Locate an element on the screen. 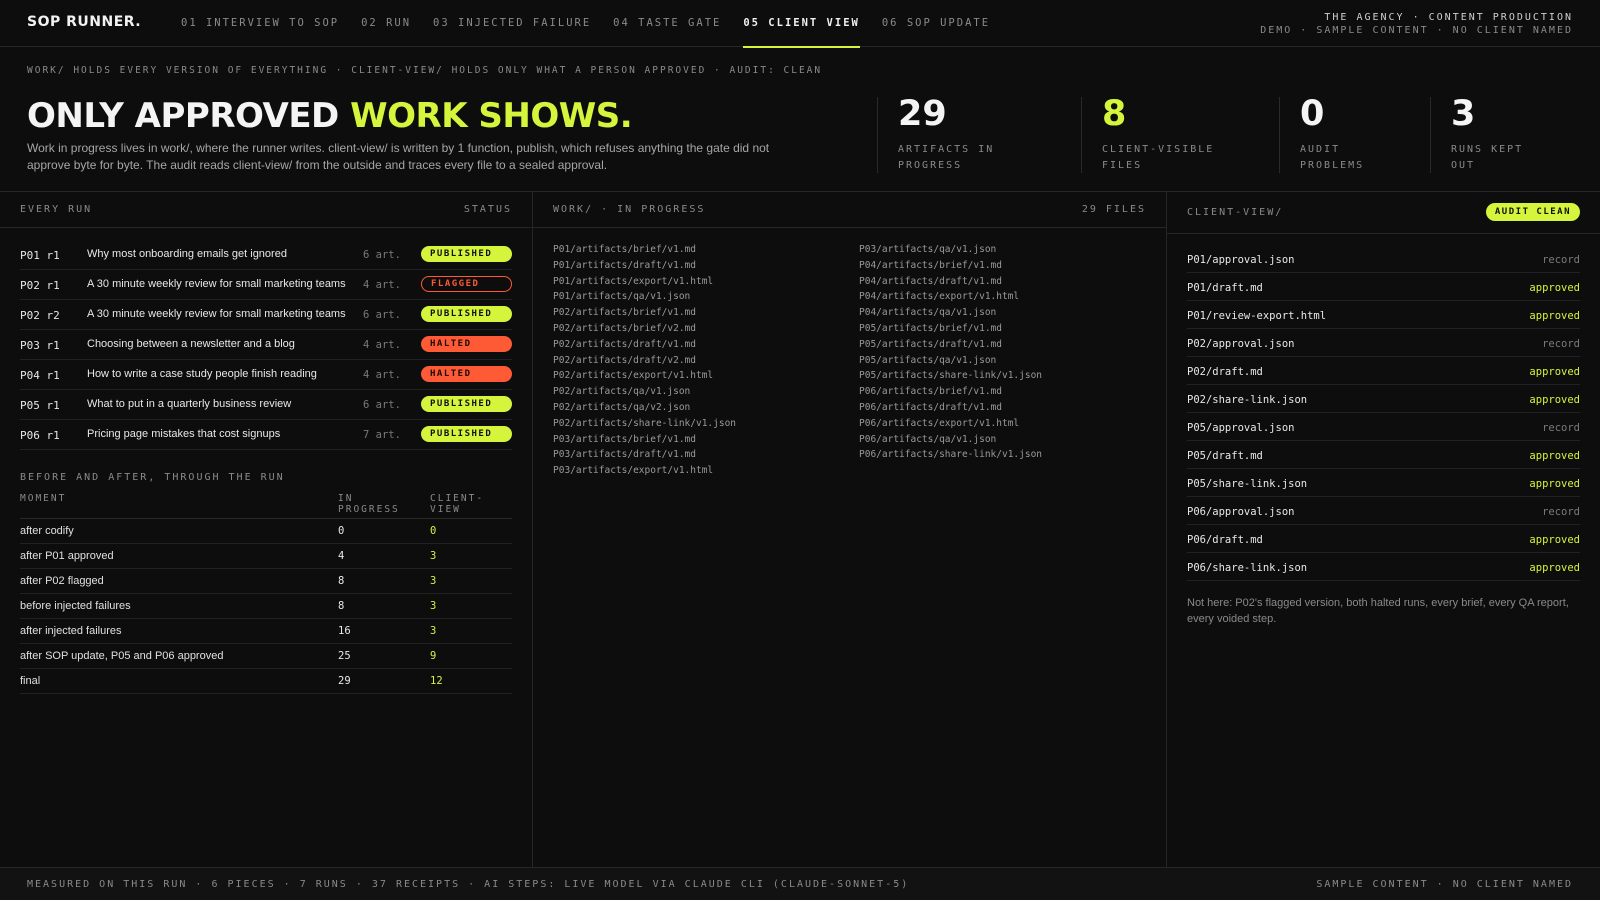 Image resolution: width=1600 pixels, height=900 pixels. client-file-row: P05/share-link.json approved is located at coordinates (1383, 483).